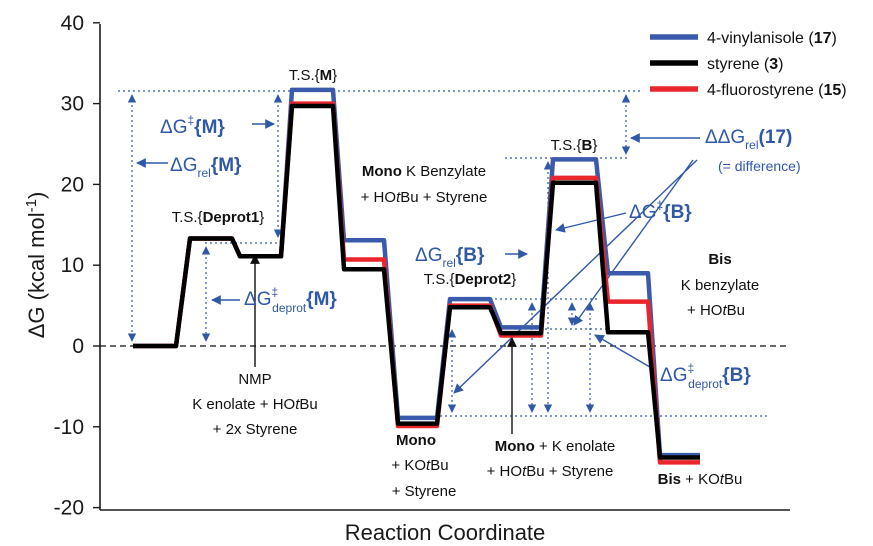 Image resolution: width=873 pixels, height=546 pixels. Describe the element at coordinates (555, 446) in the screenshot. I see `label-mono-enol-1: Mono + K enolate` at that location.